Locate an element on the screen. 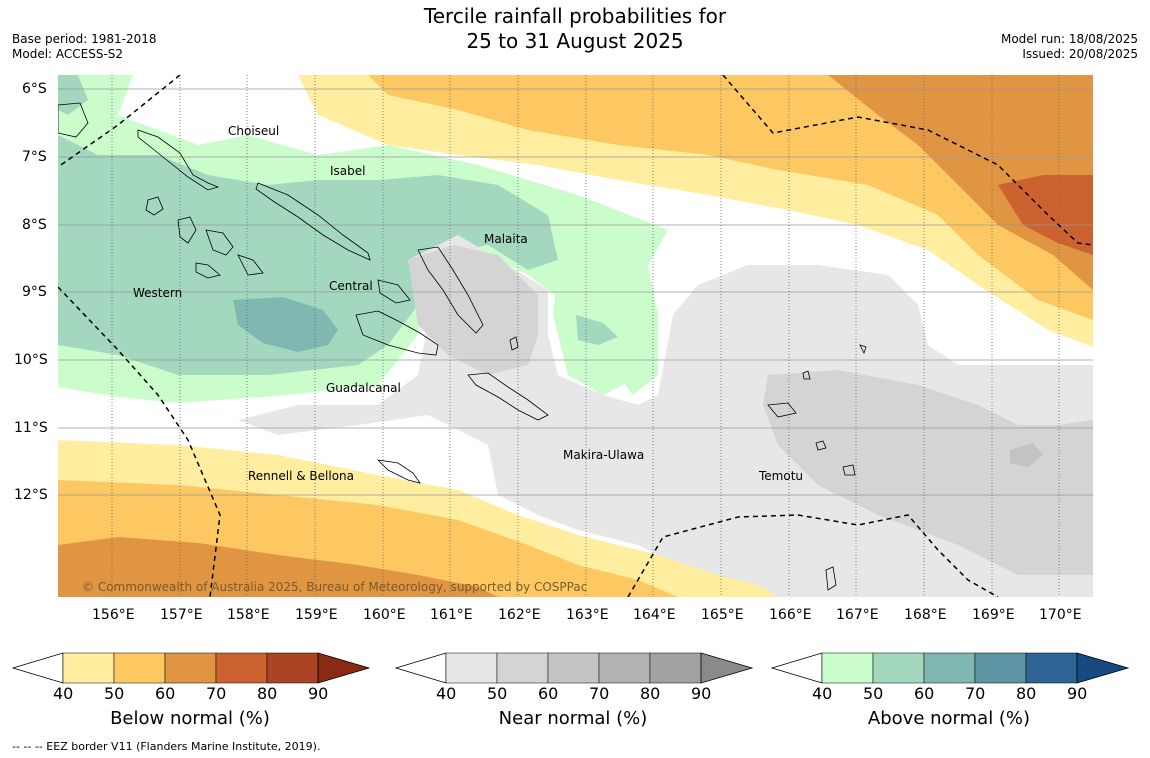 The width and height of the screenshot is (1150, 758). small-malaita-island is located at coordinates (514, 343).